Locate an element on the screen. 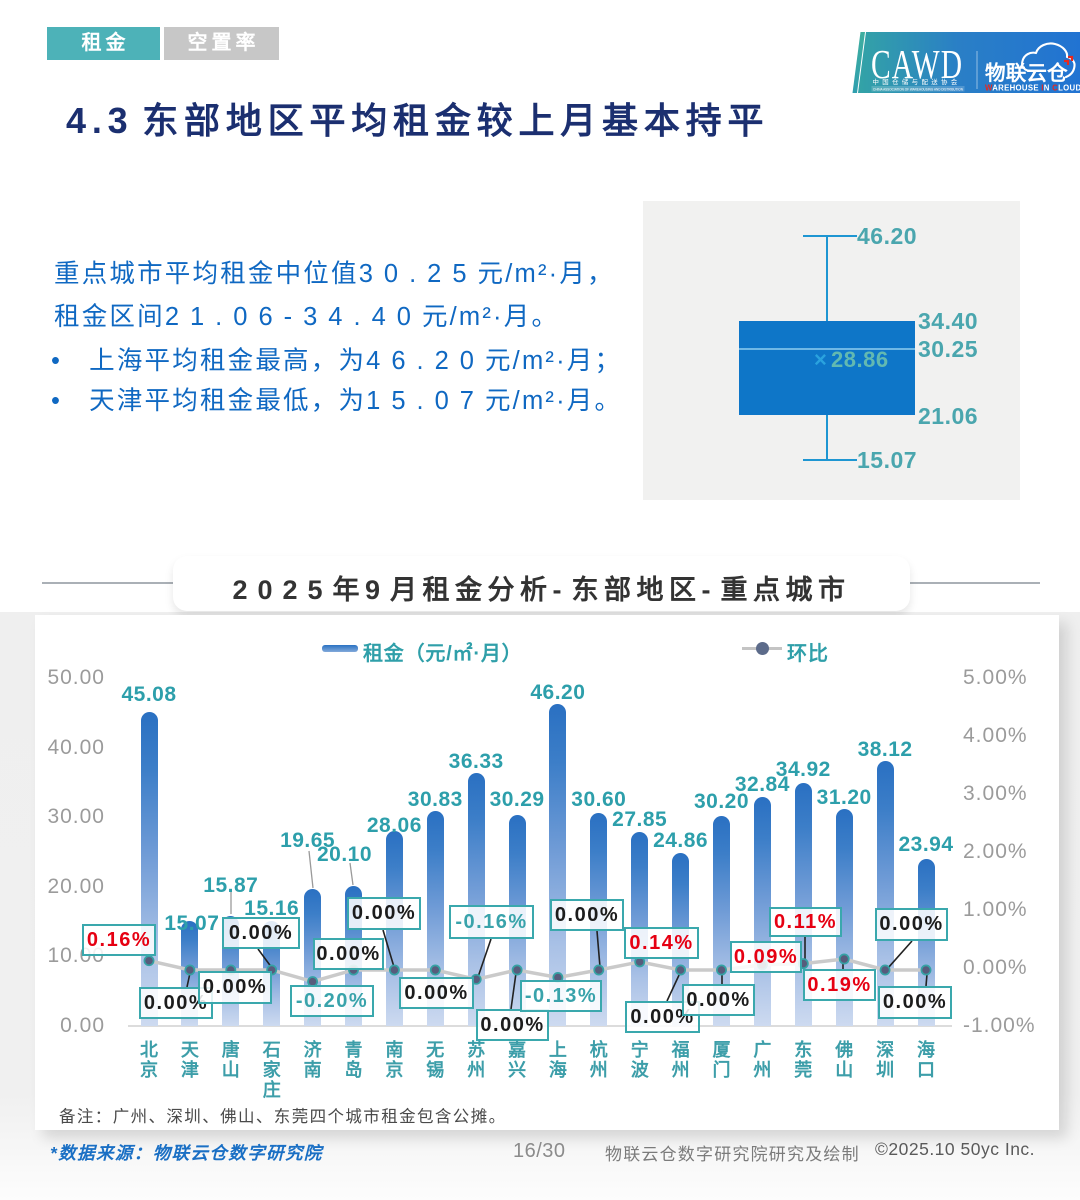  svg-text: 中国仓储与配送协会 is located at coordinates (917, 81).